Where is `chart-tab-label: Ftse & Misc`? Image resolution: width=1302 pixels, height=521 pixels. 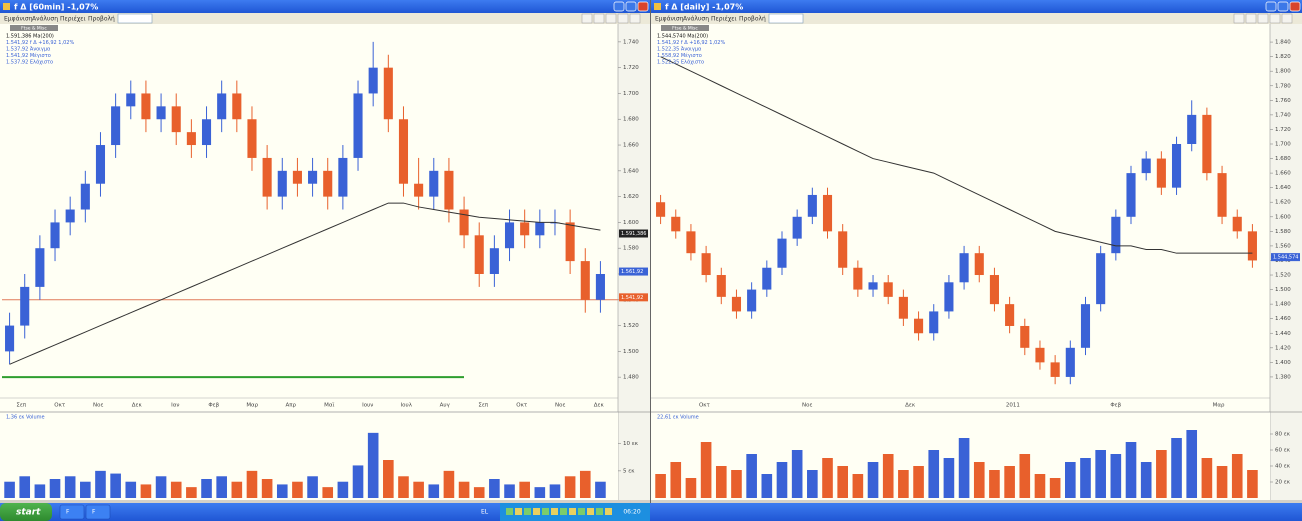
chart-tab-label: Ftse & Misc is located at coordinates (685, 29).